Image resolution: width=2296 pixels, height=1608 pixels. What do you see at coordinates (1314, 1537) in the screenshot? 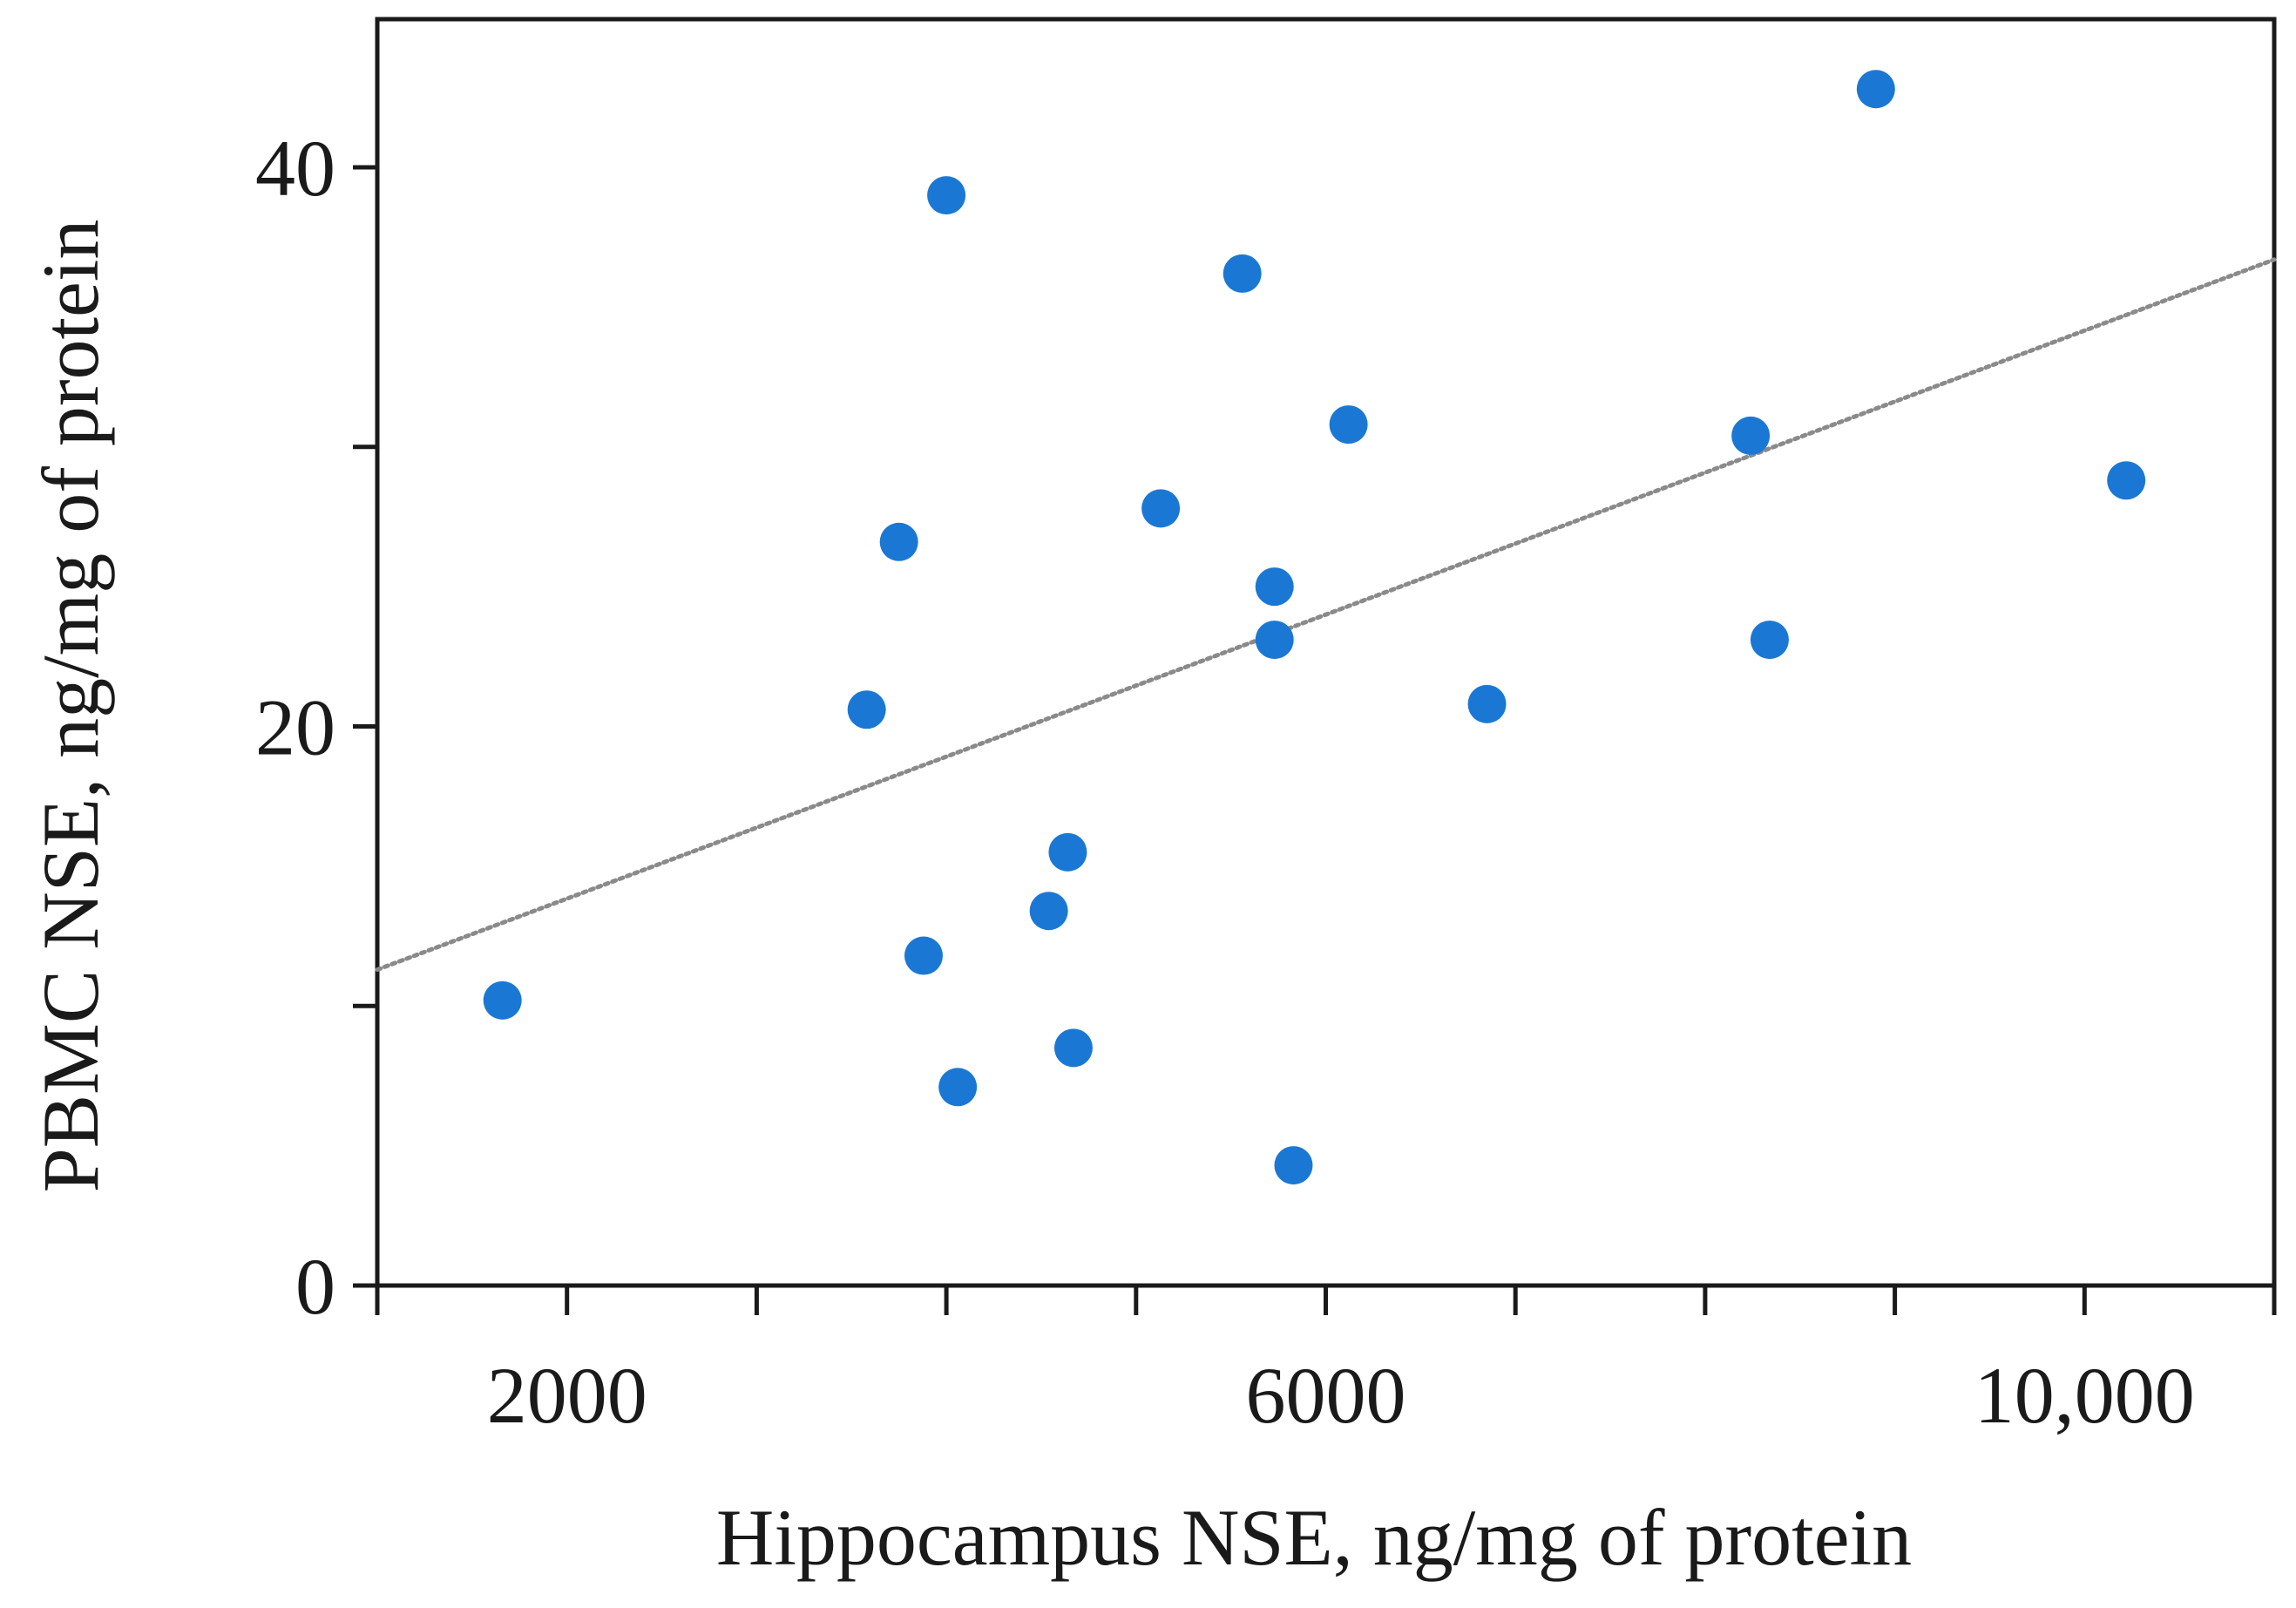
I see `x-axis-label: Hippocampus NSE, ng/mg of protein` at bounding box center [1314, 1537].